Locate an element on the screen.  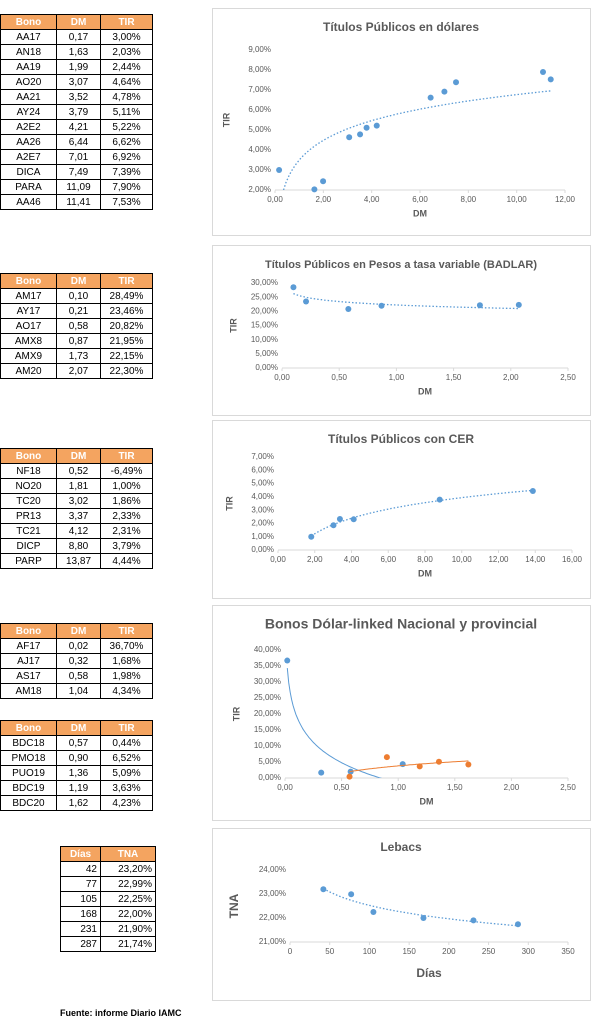
cell: 1,63 is located at coordinates (78, 52).